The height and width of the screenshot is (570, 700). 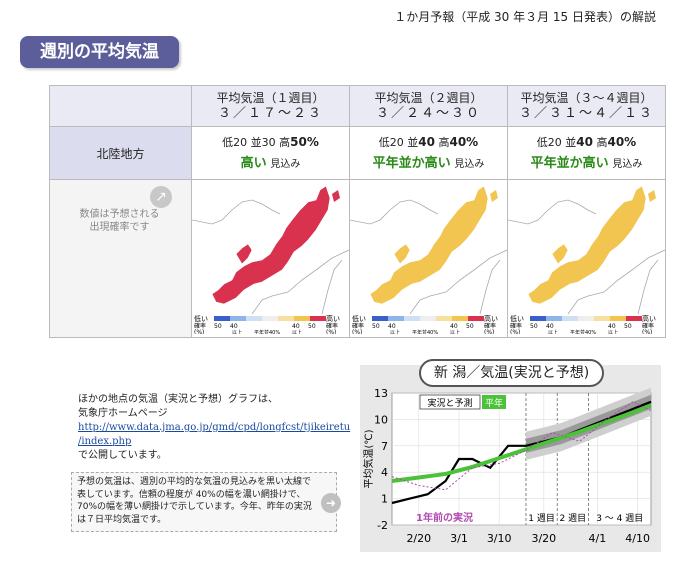 What do you see at coordinates (120, 106) in the screenshot?
I see `table-corner` at bounding box center [120, 106].